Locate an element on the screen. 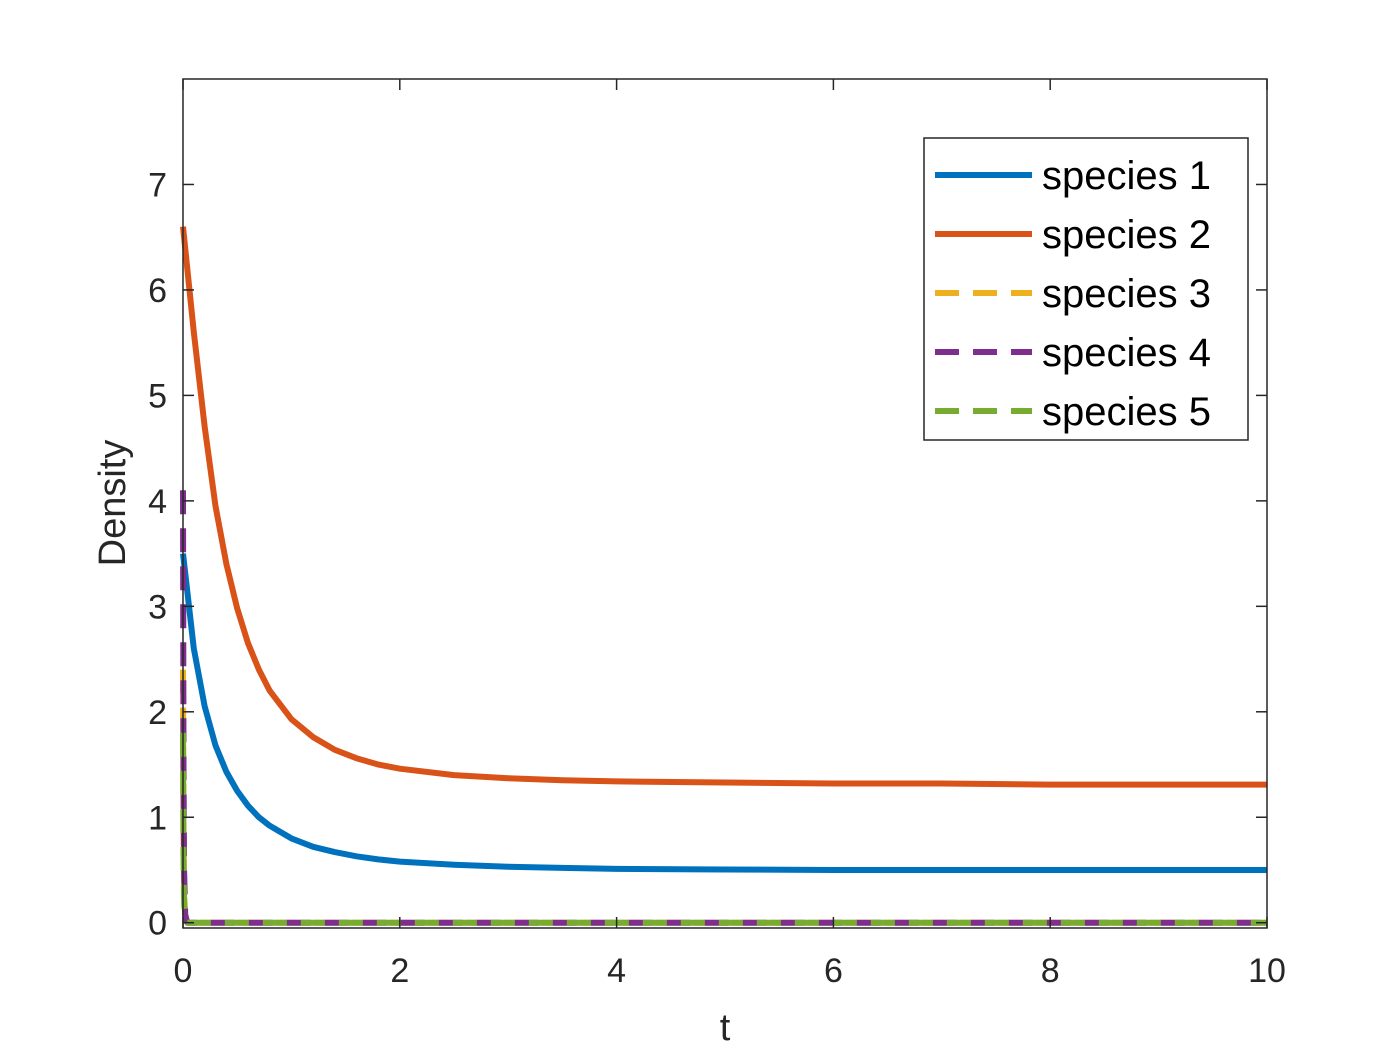 This screenshot has height=1050, width=1400. x-axis-label: t is located at coordinates (725, 1028).